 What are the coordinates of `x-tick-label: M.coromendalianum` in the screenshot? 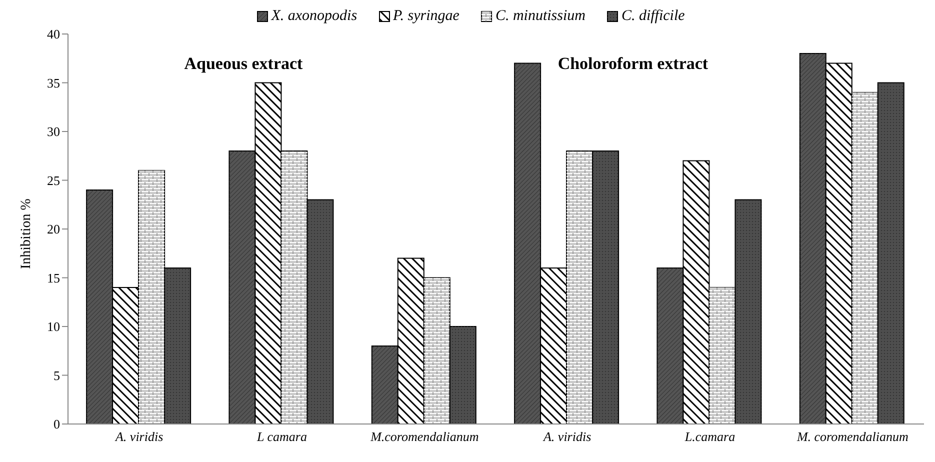 It's located at (424, 436).